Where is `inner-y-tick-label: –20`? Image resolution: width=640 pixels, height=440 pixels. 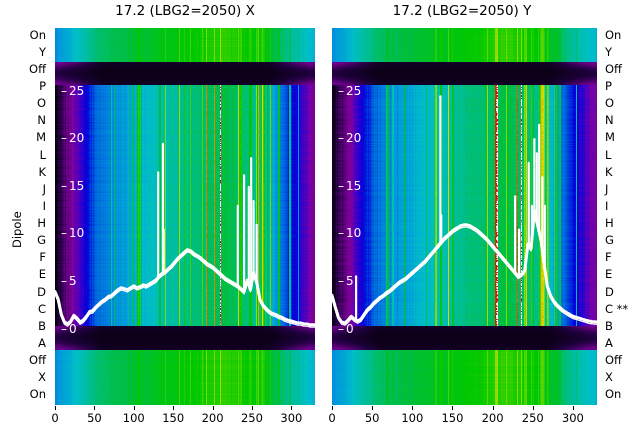
inner-y-tick-label: –20 is located at coordinates (72, 138).